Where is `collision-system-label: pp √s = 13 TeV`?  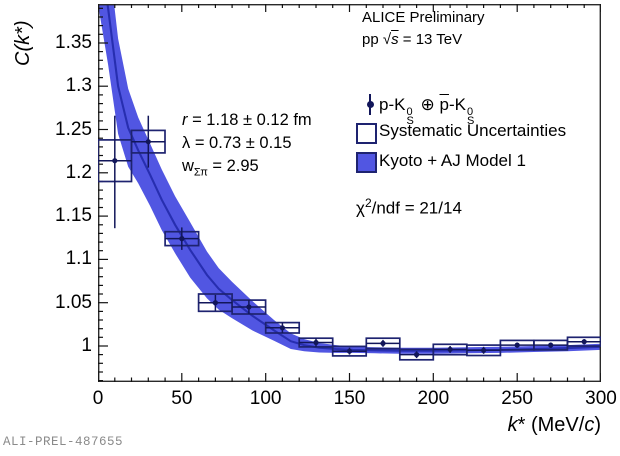 collision-system-label: pp √s = 13 TeV is located at coordinates (412, 39).